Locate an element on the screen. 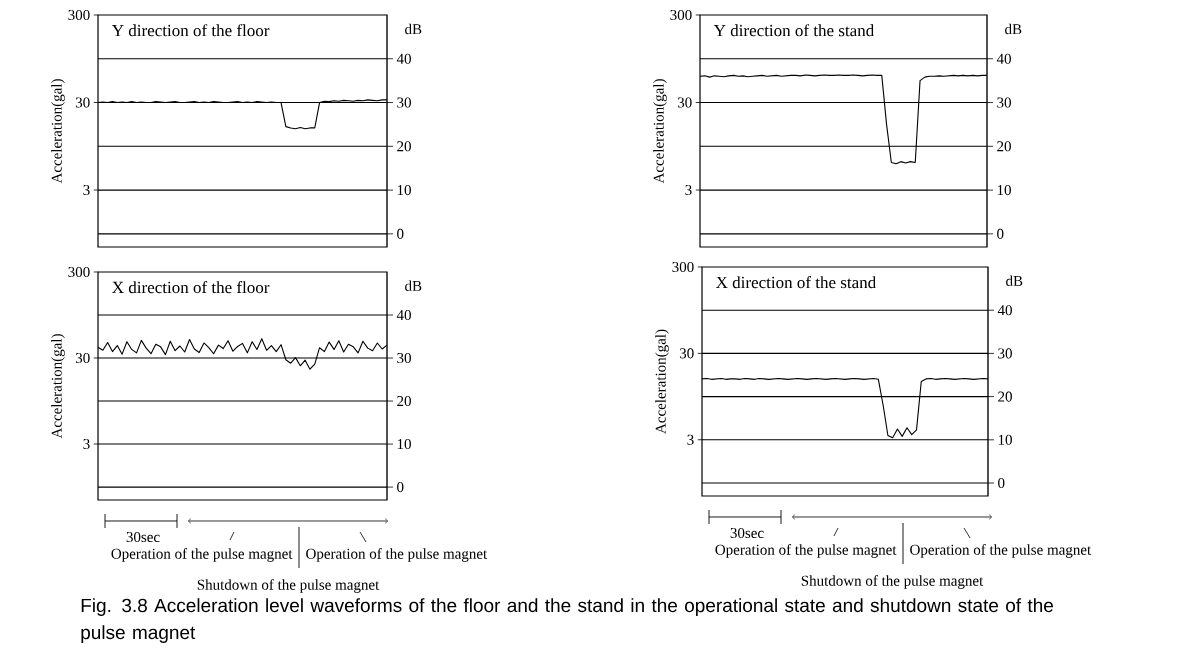  caption: Fig. 3.8 Acceleration level waveforms of the floor and the stand in the operational state and shutdown state of the pulse magnet is located at coordinates (567, 620).